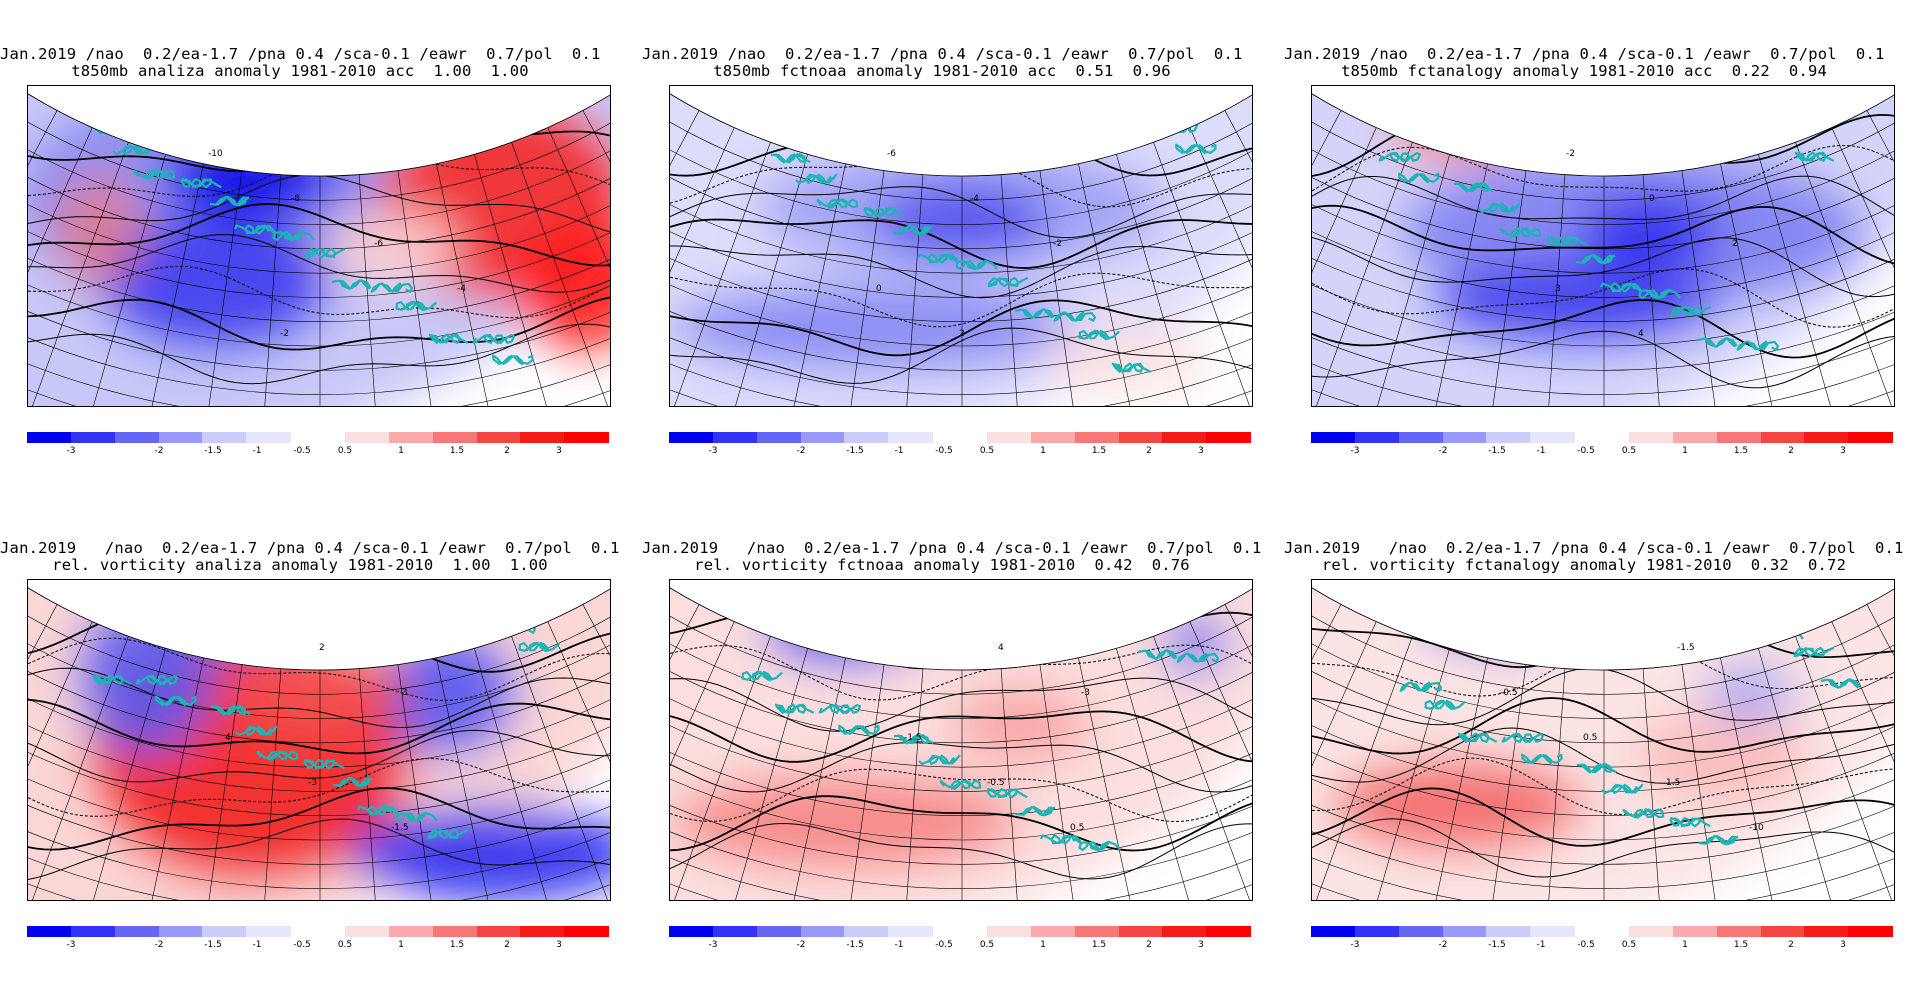 The width and height of the screenshot is (1920, 988). Describe the element at coordinates (1741, 451) in the screenshot. I see `colorbar-tick-label: 1.5` at that location.